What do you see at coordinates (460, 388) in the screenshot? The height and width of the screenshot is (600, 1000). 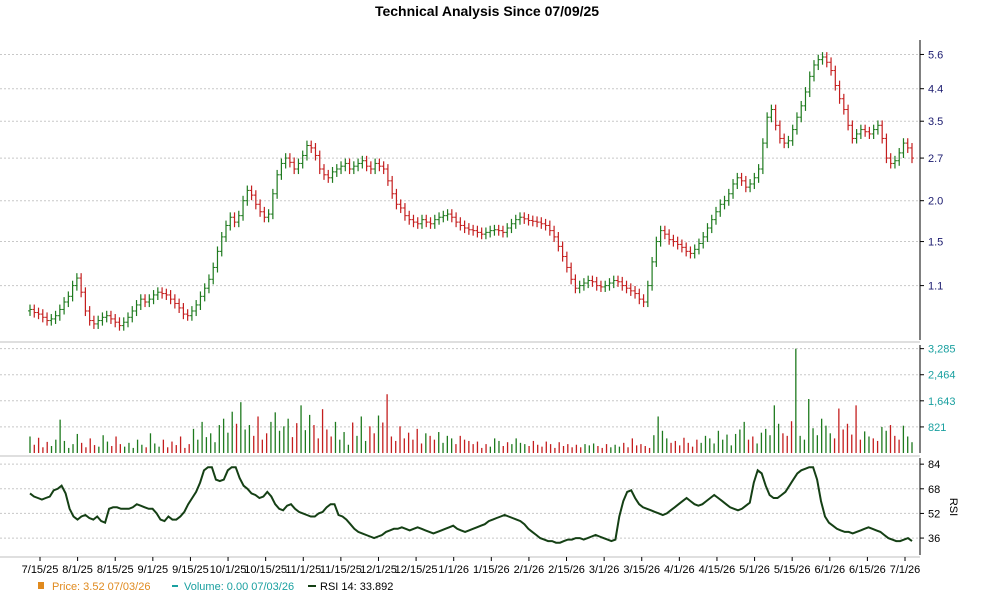 I see `volume-grid` at bounding box center [460, 388].